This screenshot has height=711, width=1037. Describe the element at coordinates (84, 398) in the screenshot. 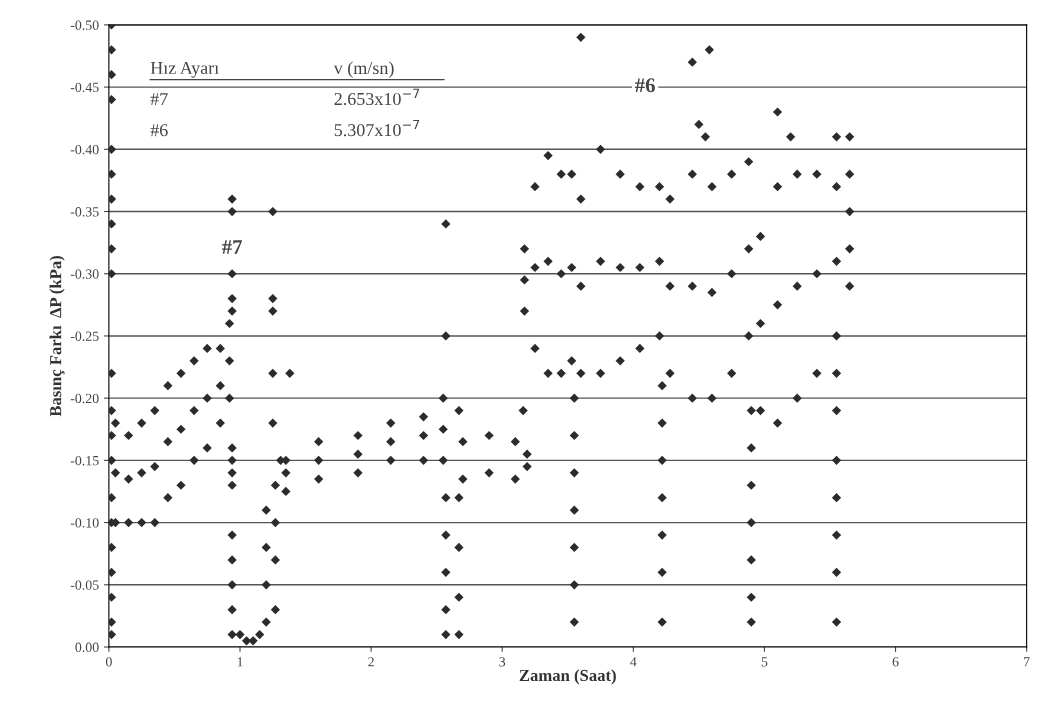

I see `y-tick-label: -0.20` at that location.